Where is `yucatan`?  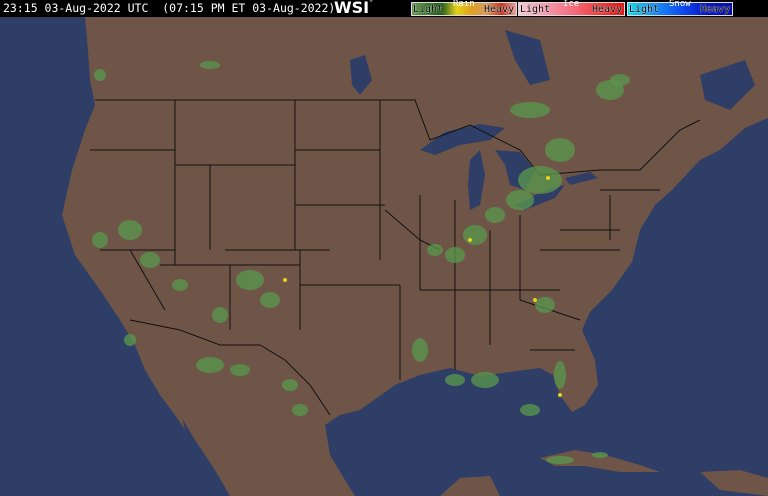
yucatan is located at coordinates (470, 486).